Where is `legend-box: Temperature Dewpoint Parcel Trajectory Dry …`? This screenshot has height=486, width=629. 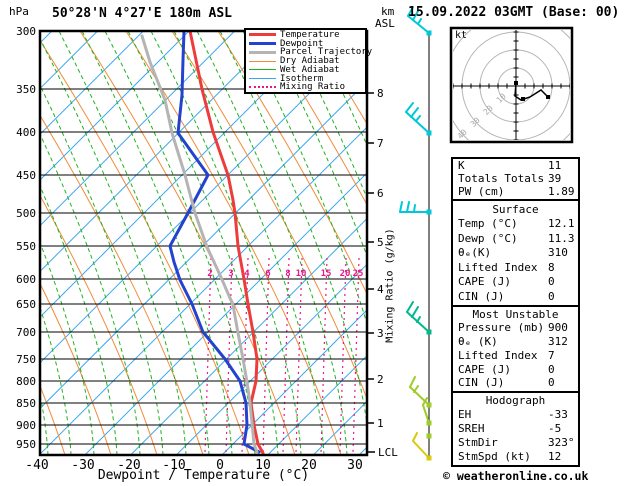
legend-box: Temperature Dewpoint Parcel Trajectory Dry … is located at coordinates (308, 61).